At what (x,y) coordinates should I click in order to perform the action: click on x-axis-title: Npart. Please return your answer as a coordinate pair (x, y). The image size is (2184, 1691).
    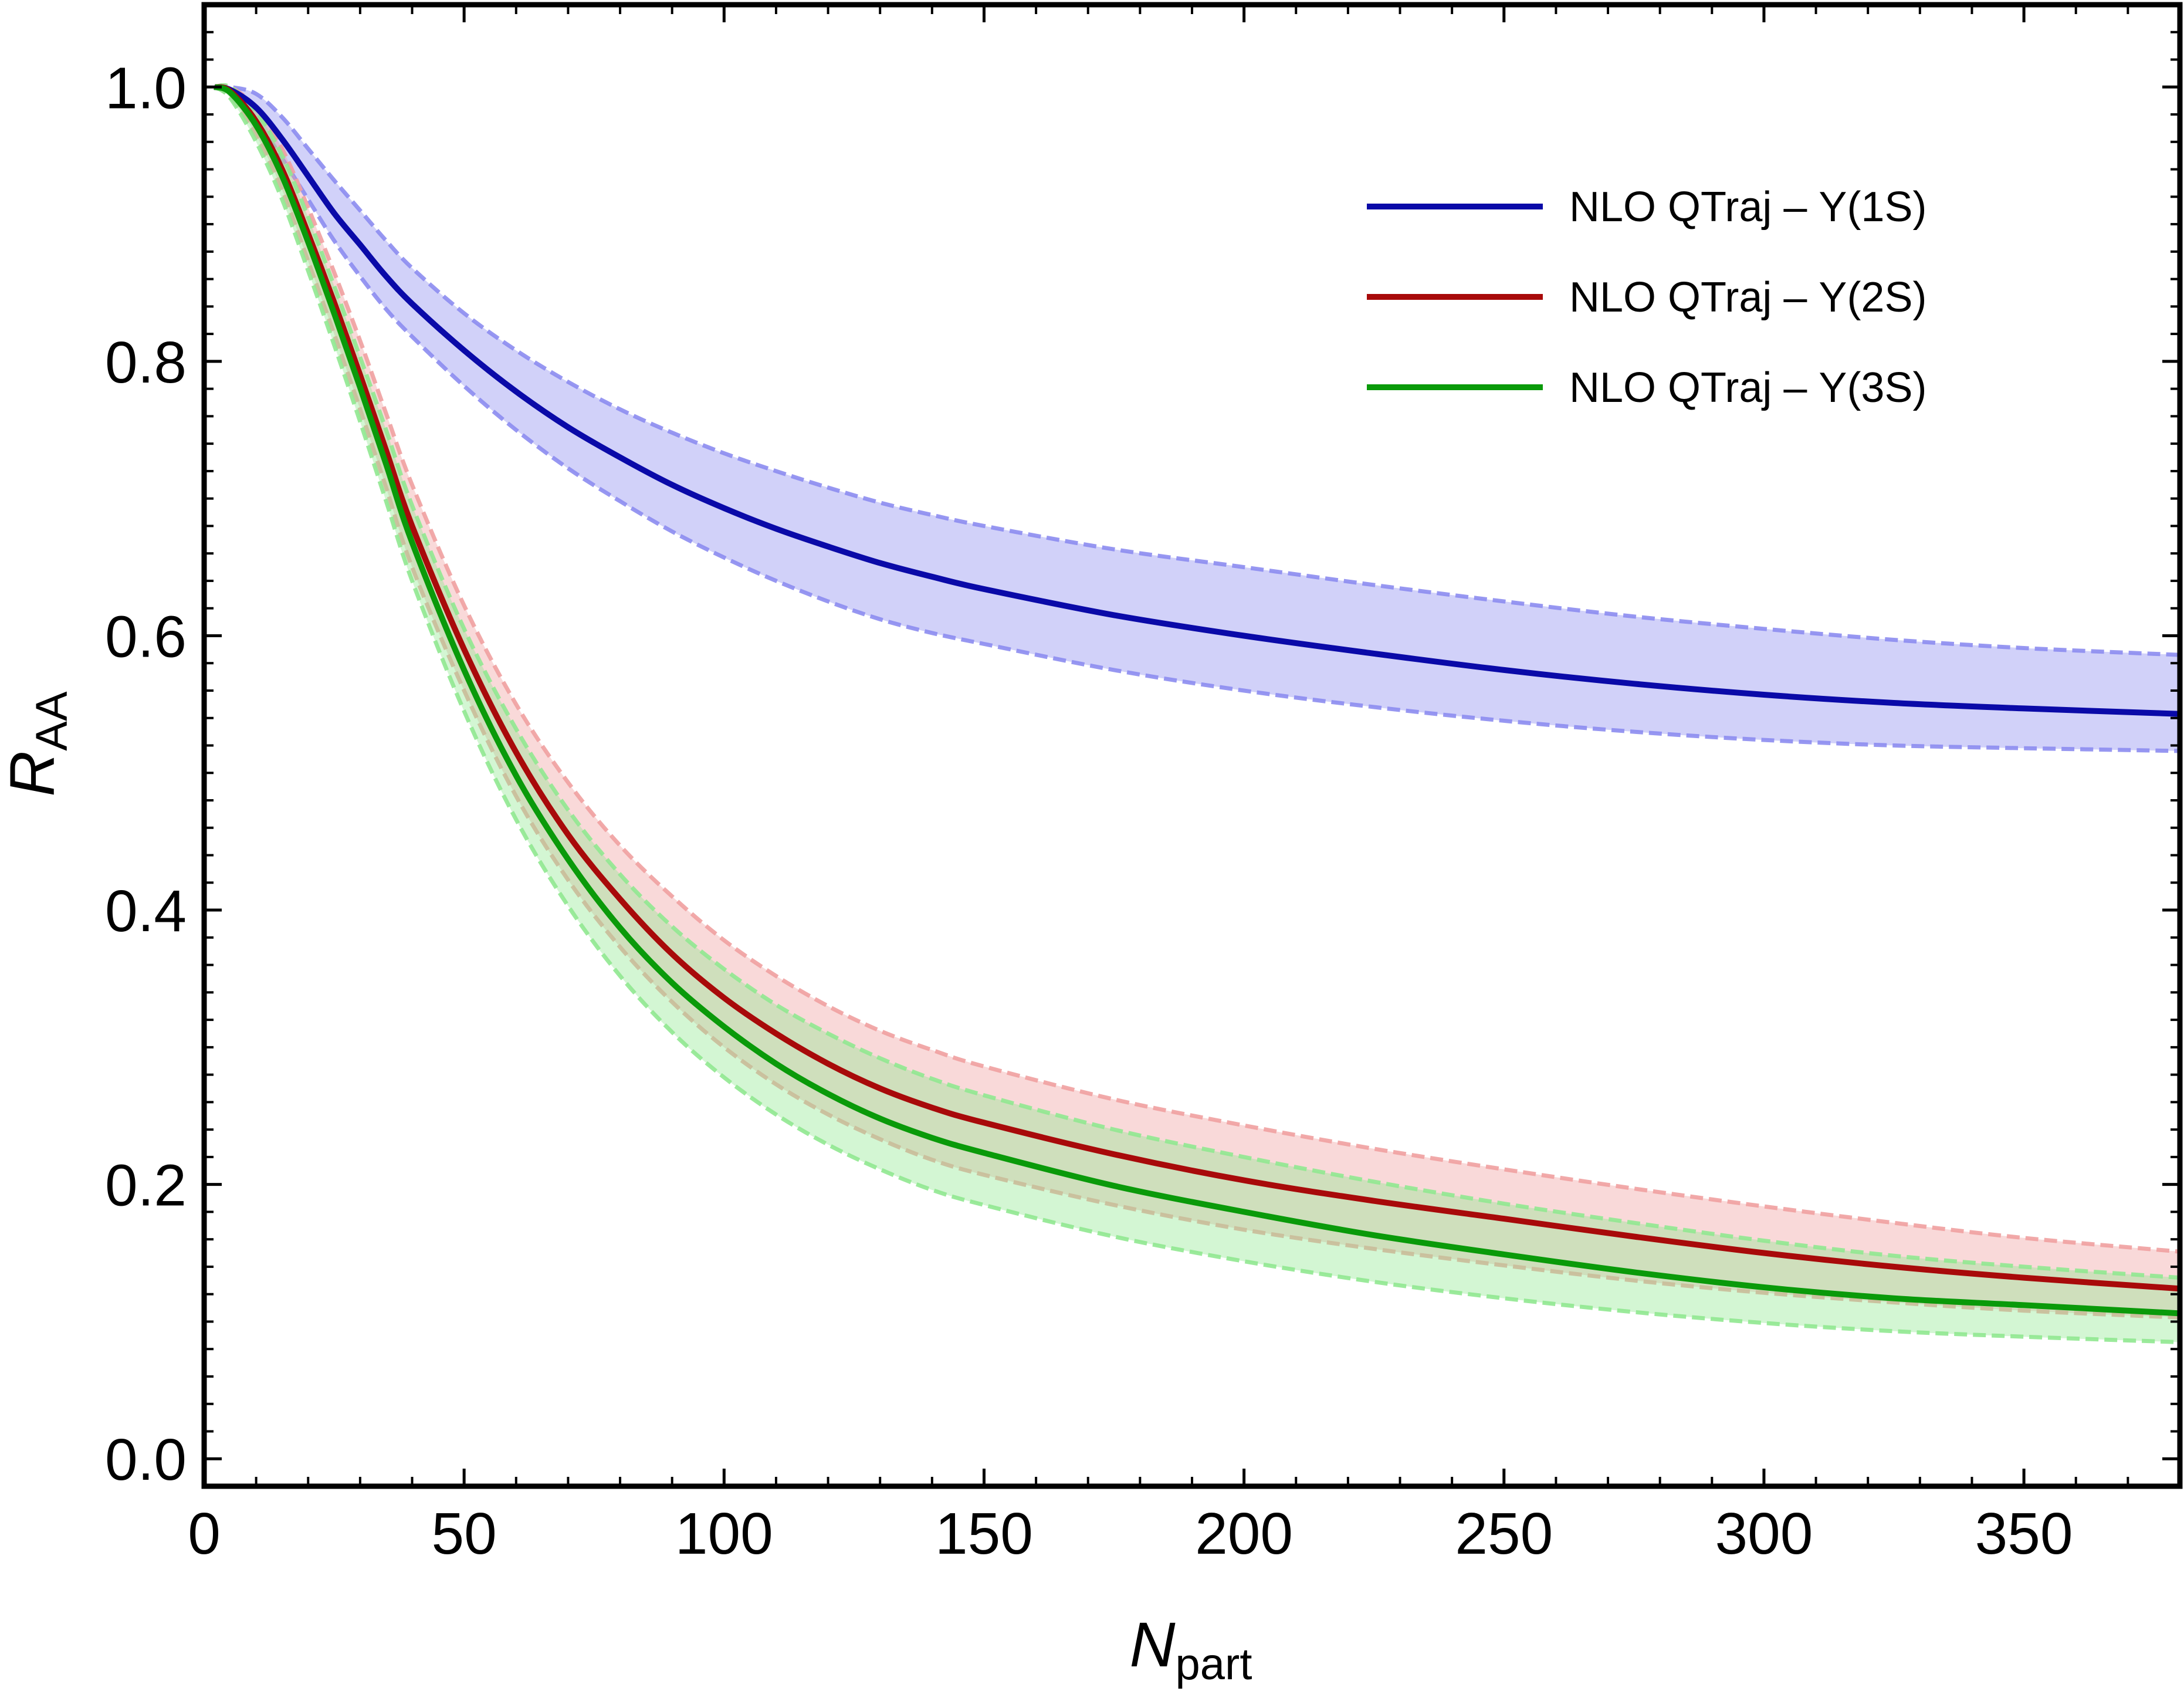
    Looking at the image, I should click on (1191, 1649).